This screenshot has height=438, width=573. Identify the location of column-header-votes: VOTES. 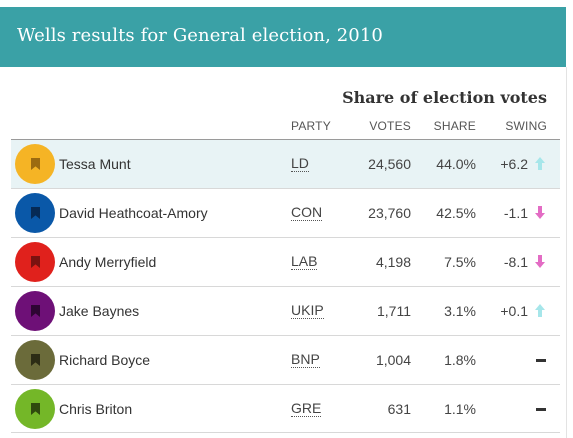
(390, 126).